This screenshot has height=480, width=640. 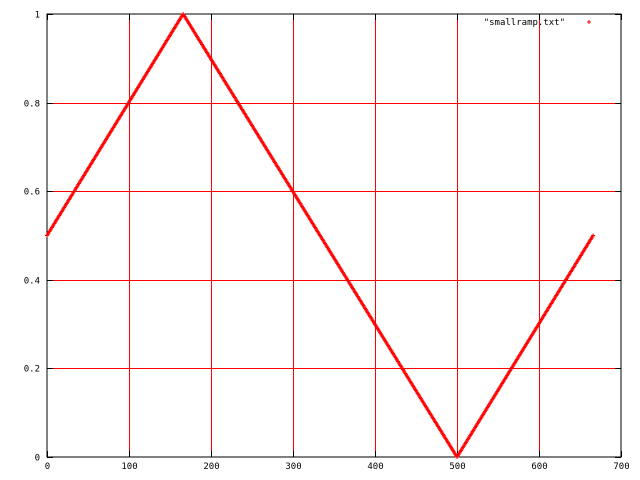 What do you see at coordinates (524, 23) in the screenshot?
I see `legend-label: "smallramp.txt"` at bounding box center [524, 23].